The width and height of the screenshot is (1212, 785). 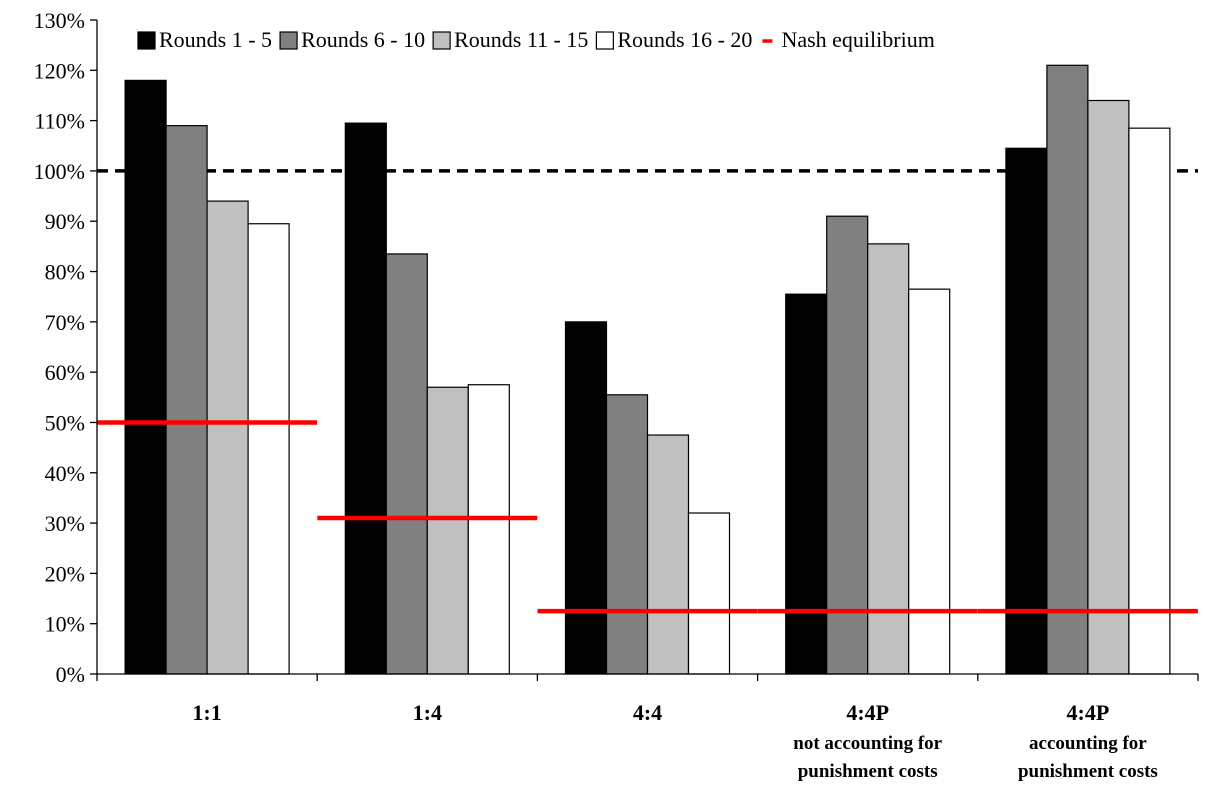 What do you see at coordinates (65, 272) in the screenshot?
I see `y-tick-label: 80%` at bounding box center [65, 272].